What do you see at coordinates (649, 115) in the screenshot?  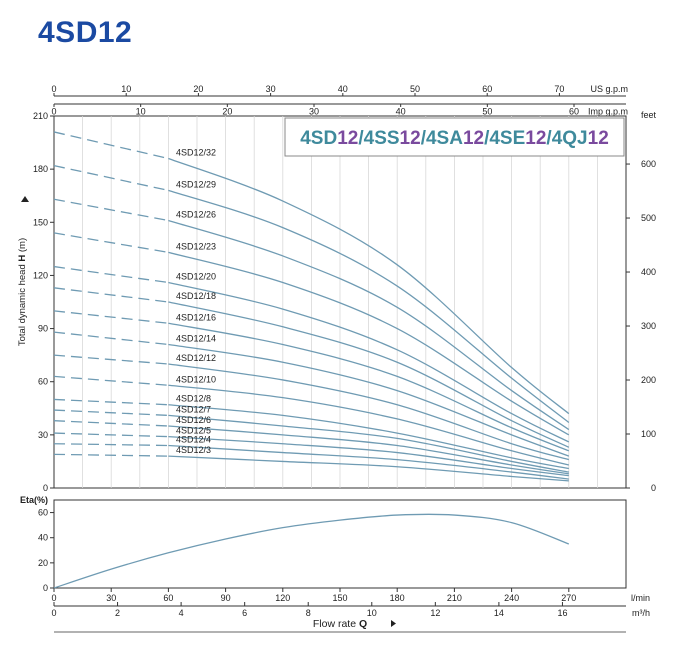 I see `feet-axis-label: feet` at bounding box center [649, 115].